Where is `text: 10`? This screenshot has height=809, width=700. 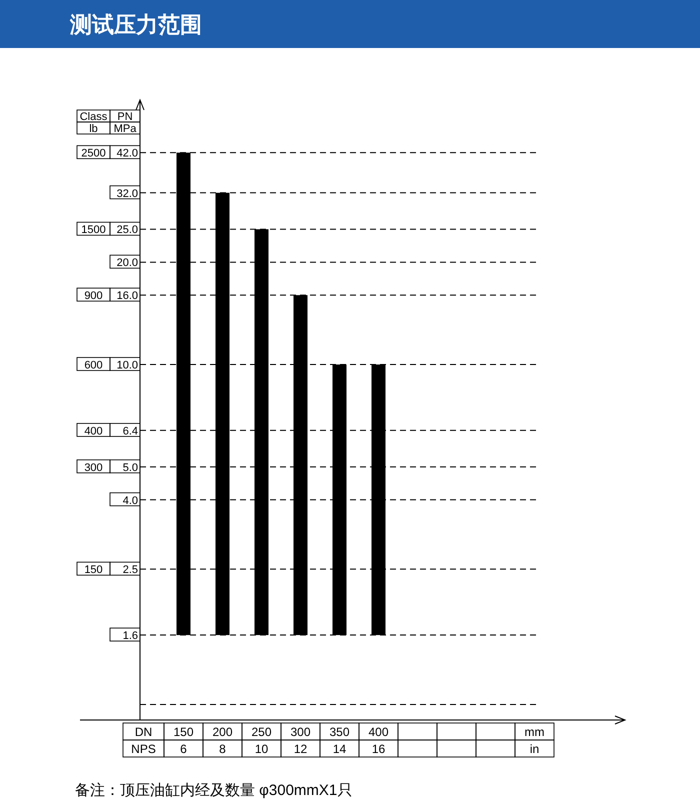 text: 10 is located at coordinates (261, 749).